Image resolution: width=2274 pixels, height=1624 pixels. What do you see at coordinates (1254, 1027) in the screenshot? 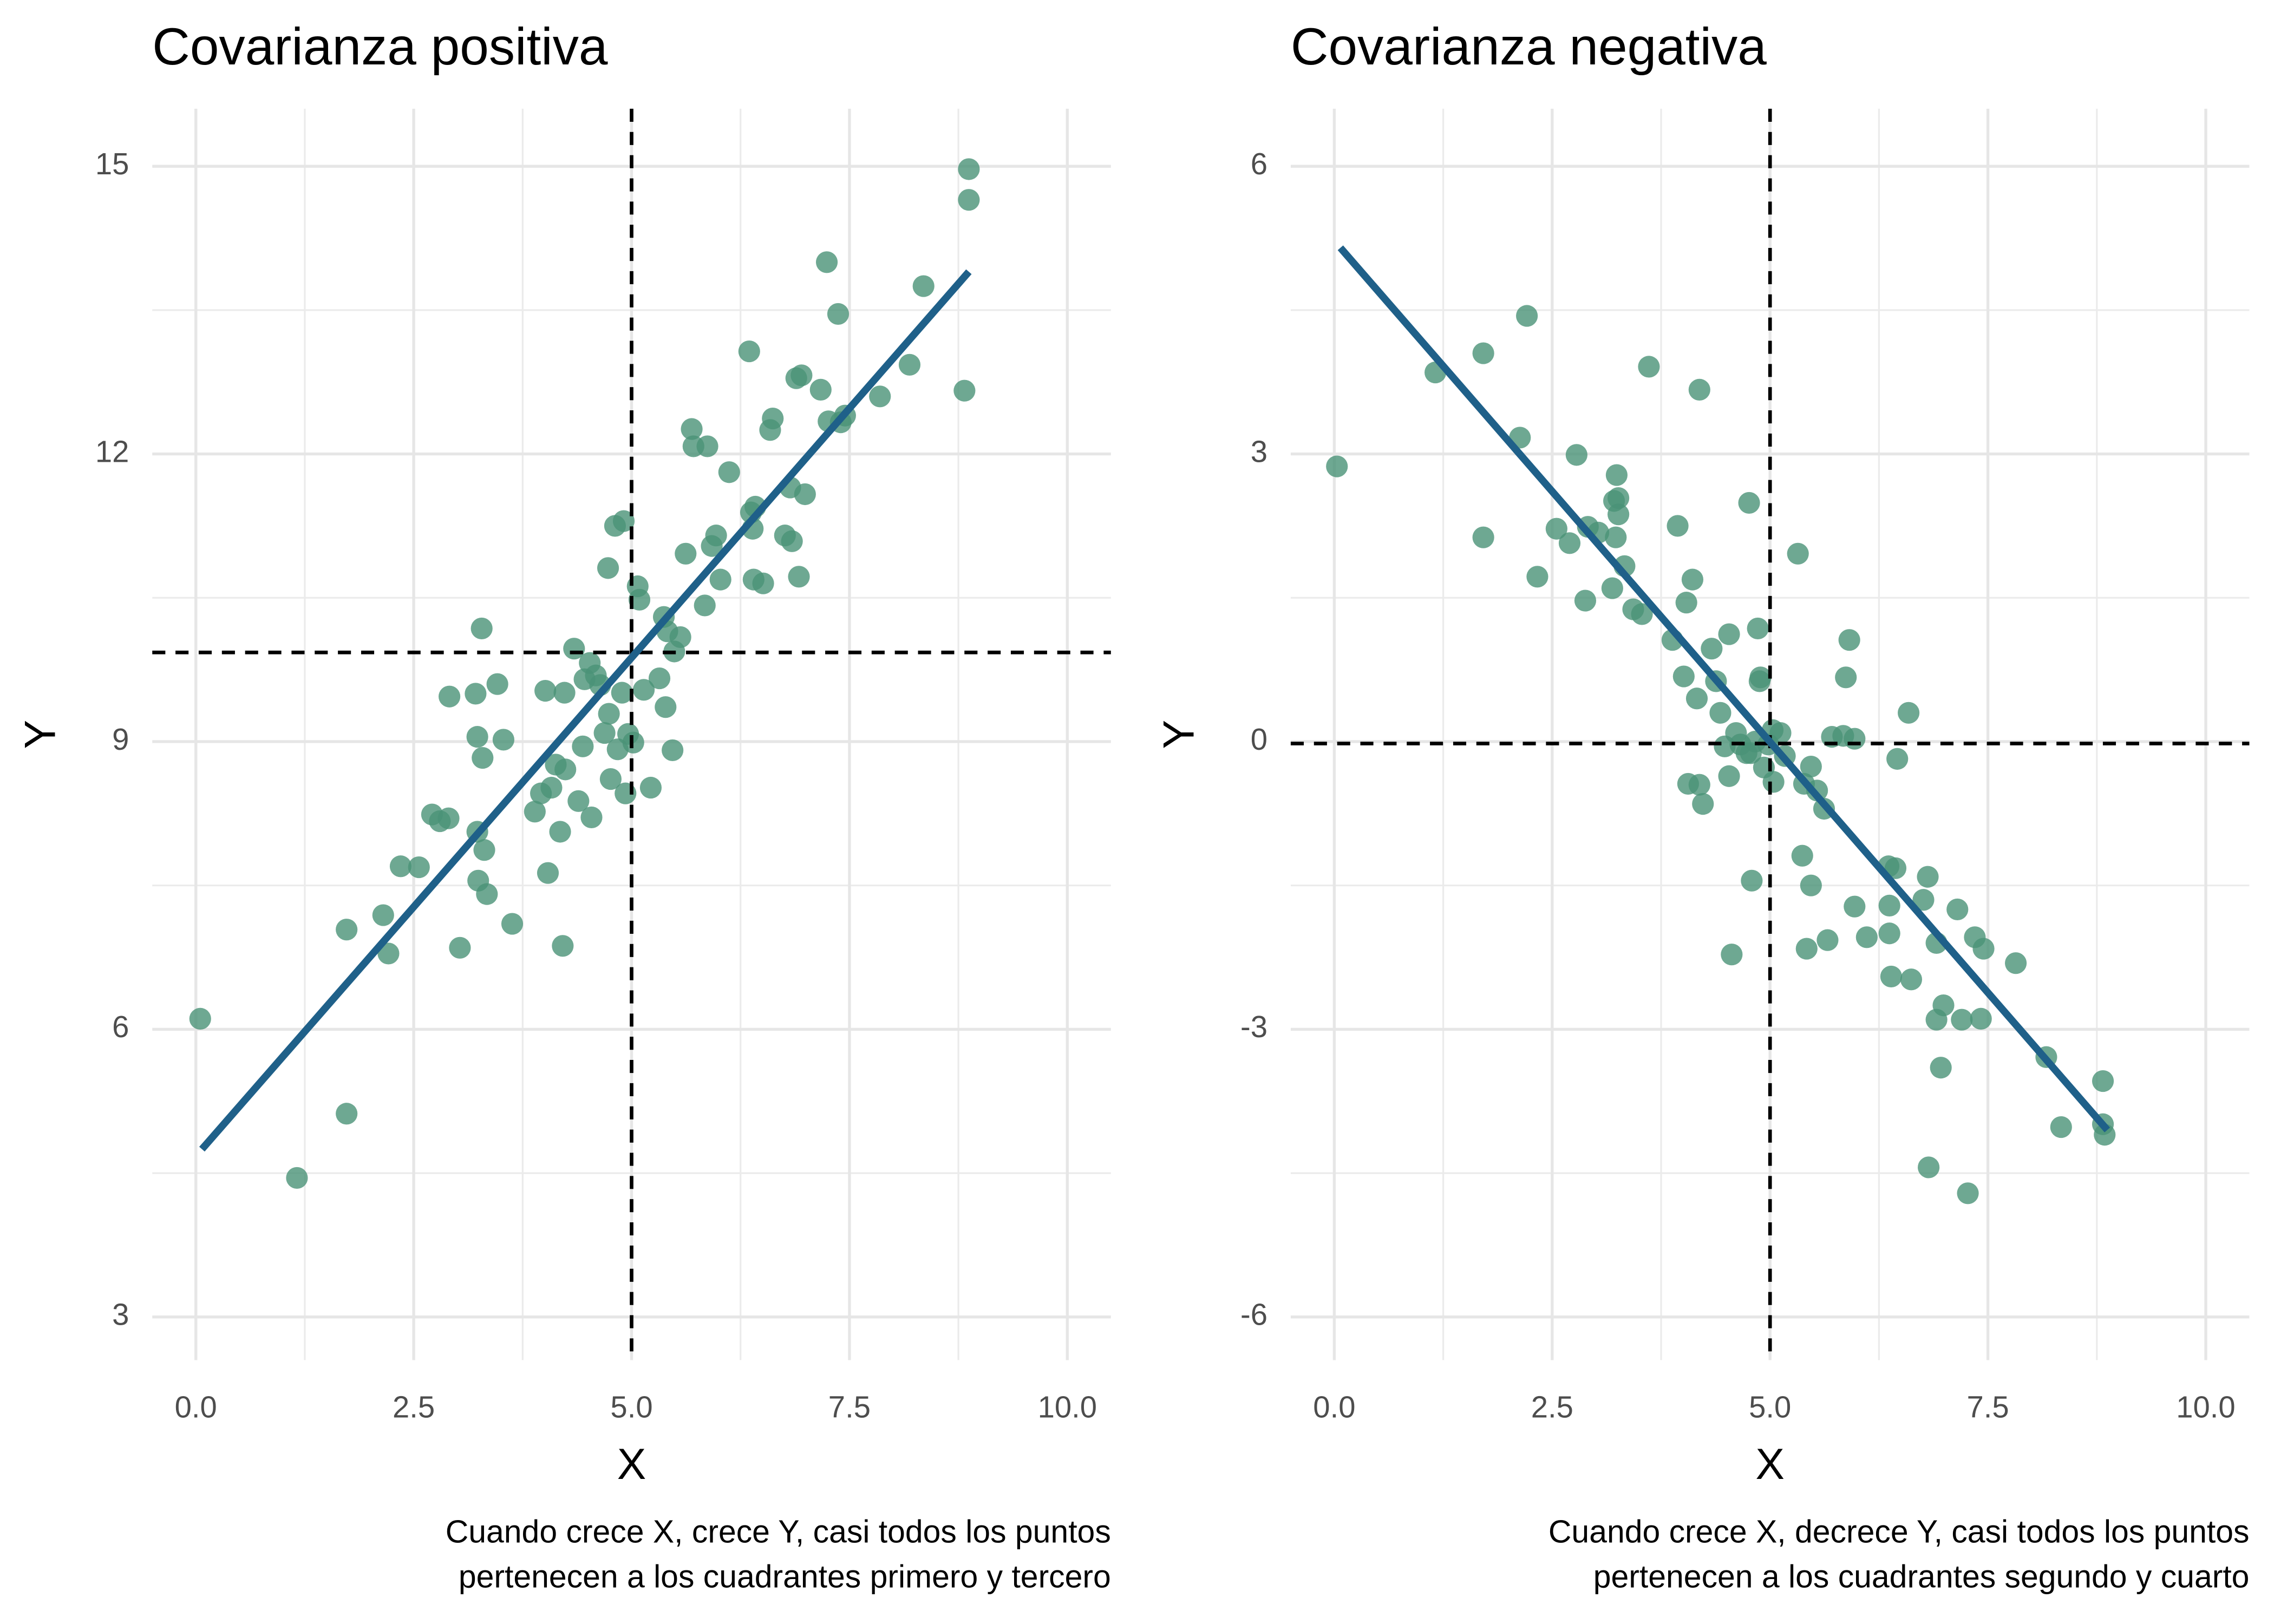
I see `y-tick-label: -3` at bounding box center [1254, 1027].